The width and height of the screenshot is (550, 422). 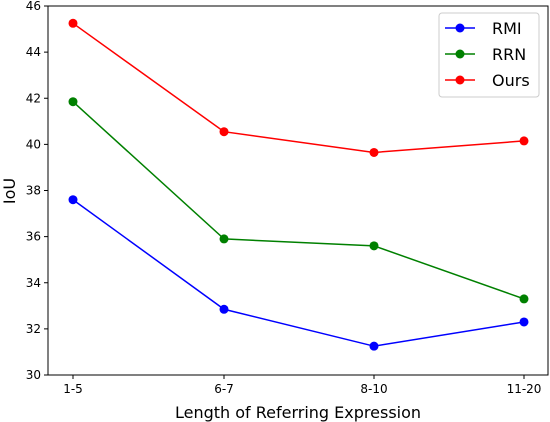 I want to click on x-tick-label: 1-5, so click(x=73, y=389).